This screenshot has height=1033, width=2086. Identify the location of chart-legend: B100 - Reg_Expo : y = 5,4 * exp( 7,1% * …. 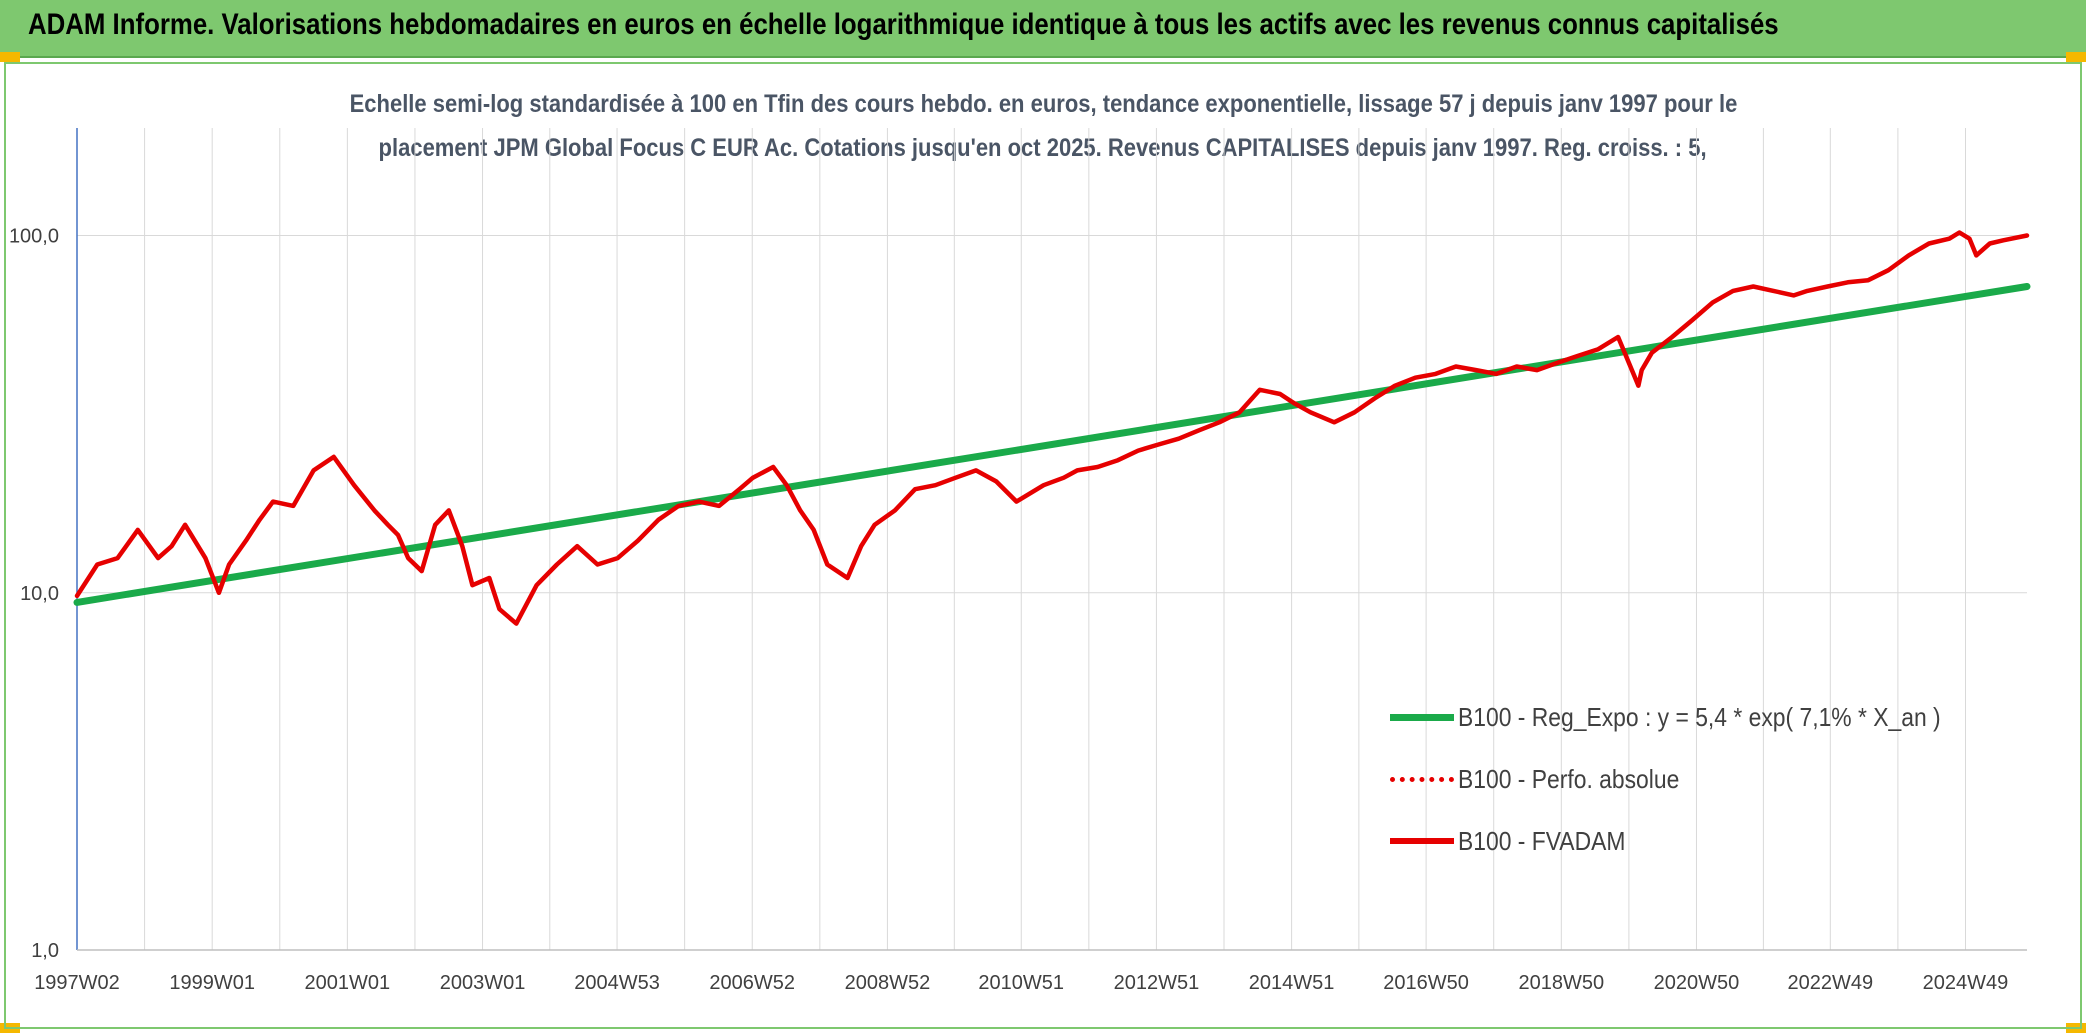
(1710, 779).